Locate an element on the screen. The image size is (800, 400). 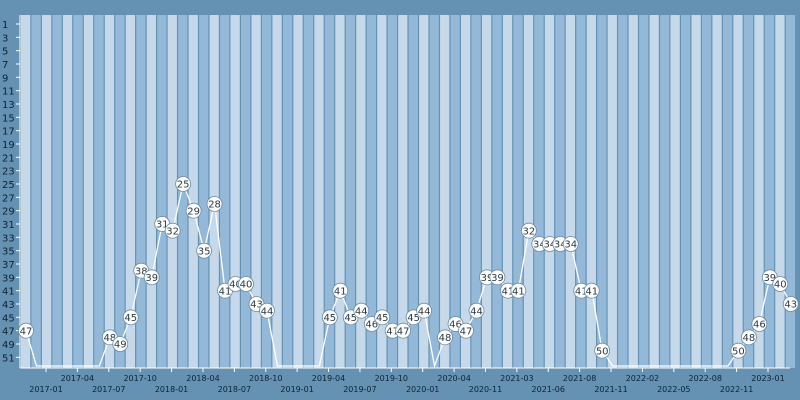
y-tick-label: 23 is located at coordinates (8, 172).